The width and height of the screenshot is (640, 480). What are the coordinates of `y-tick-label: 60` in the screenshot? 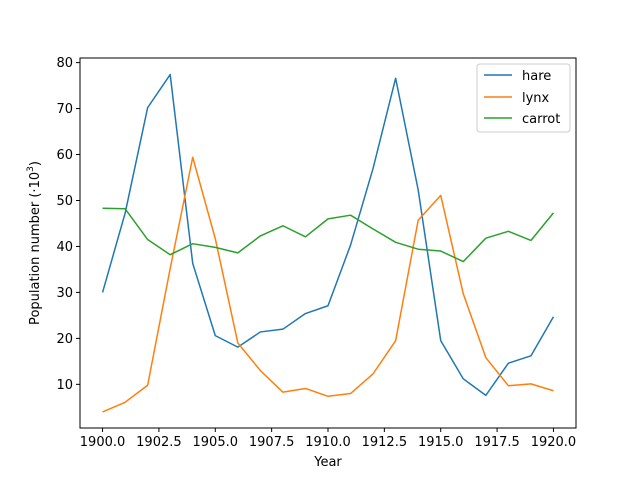 It's located at (64, 155).